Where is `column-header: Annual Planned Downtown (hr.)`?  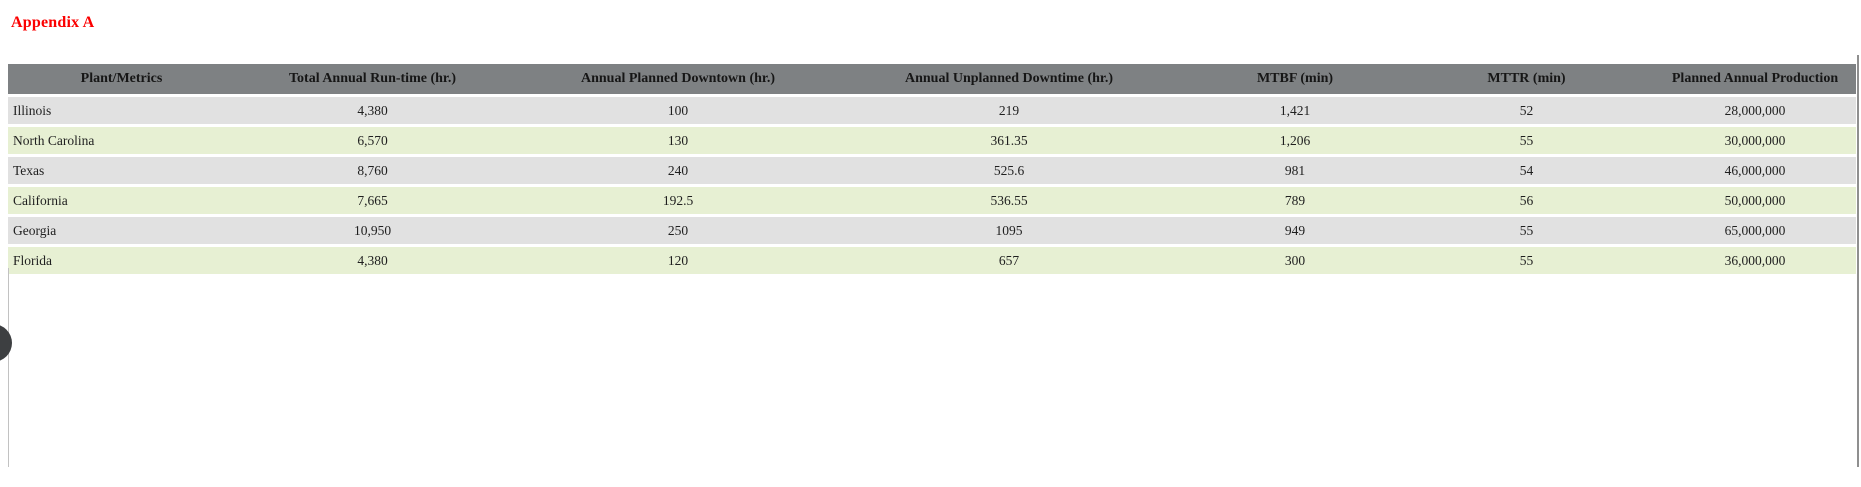 column-header: Annual Planned Downtown (hr.) is located at coordinates (678, 78).